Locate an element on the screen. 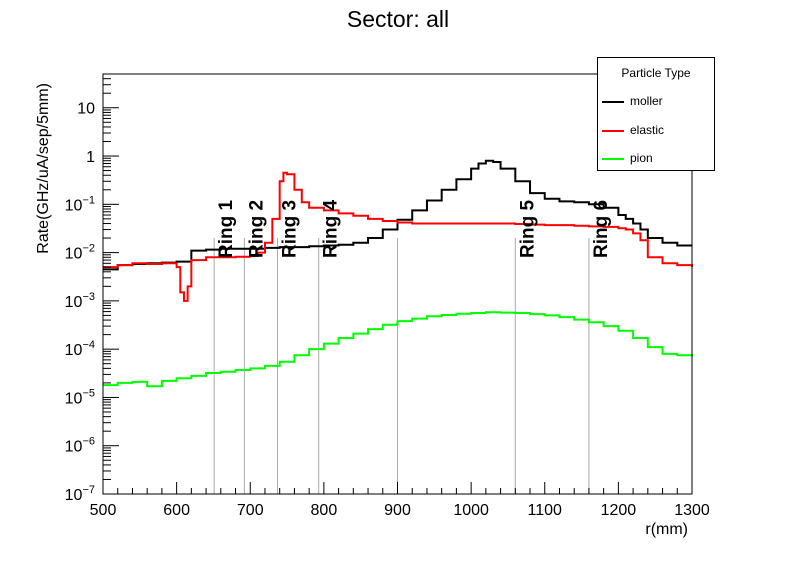 The image size is (796, 572). ring-label-2: Ring 2 is located at coordinates (256, 229).